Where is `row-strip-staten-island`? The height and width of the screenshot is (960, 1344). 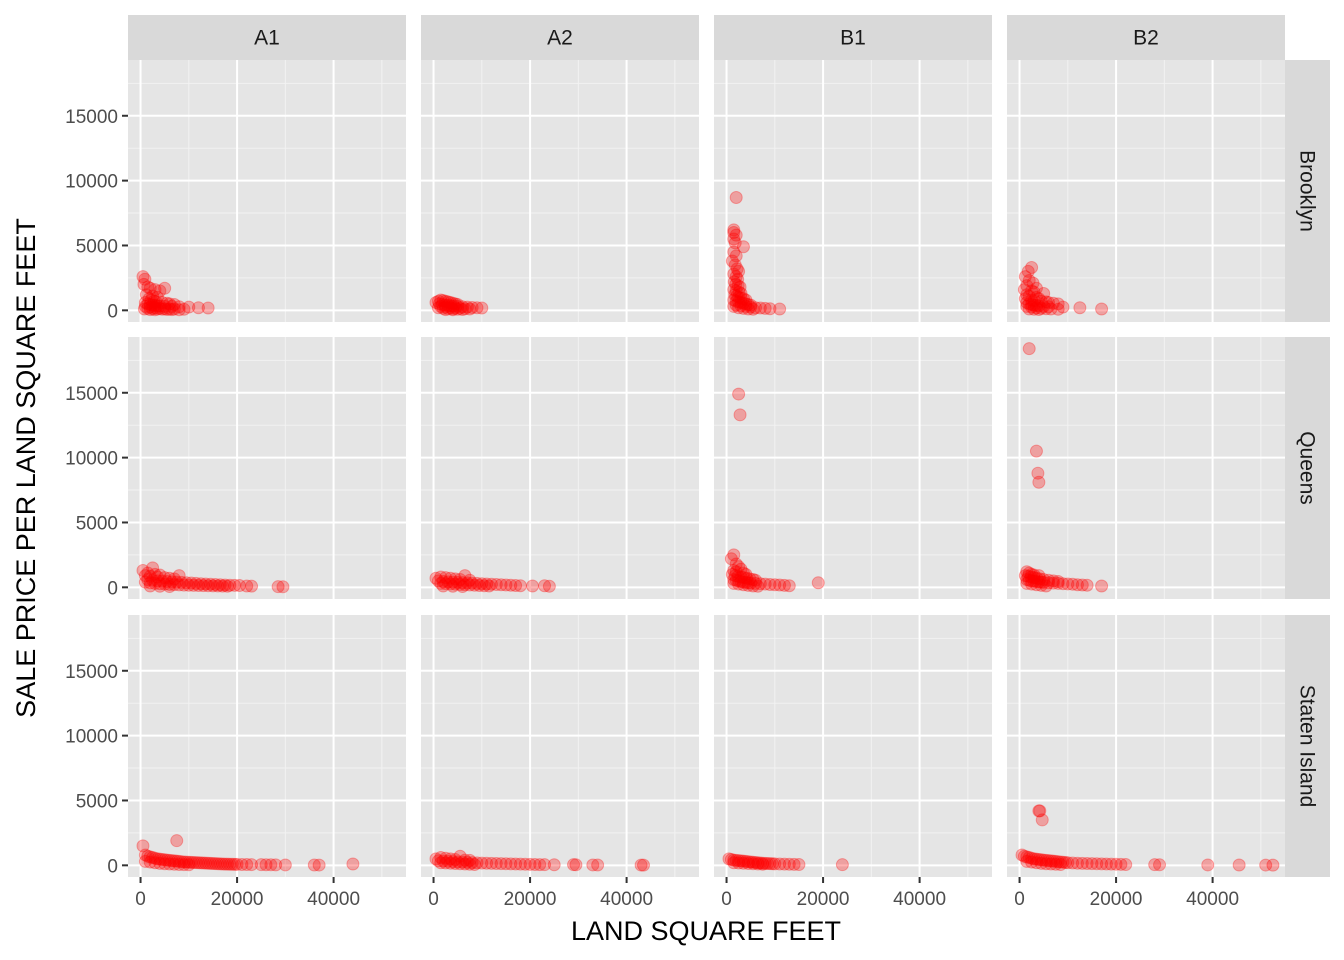 row-strip-staten-island is located at coordinates (1307, 746).